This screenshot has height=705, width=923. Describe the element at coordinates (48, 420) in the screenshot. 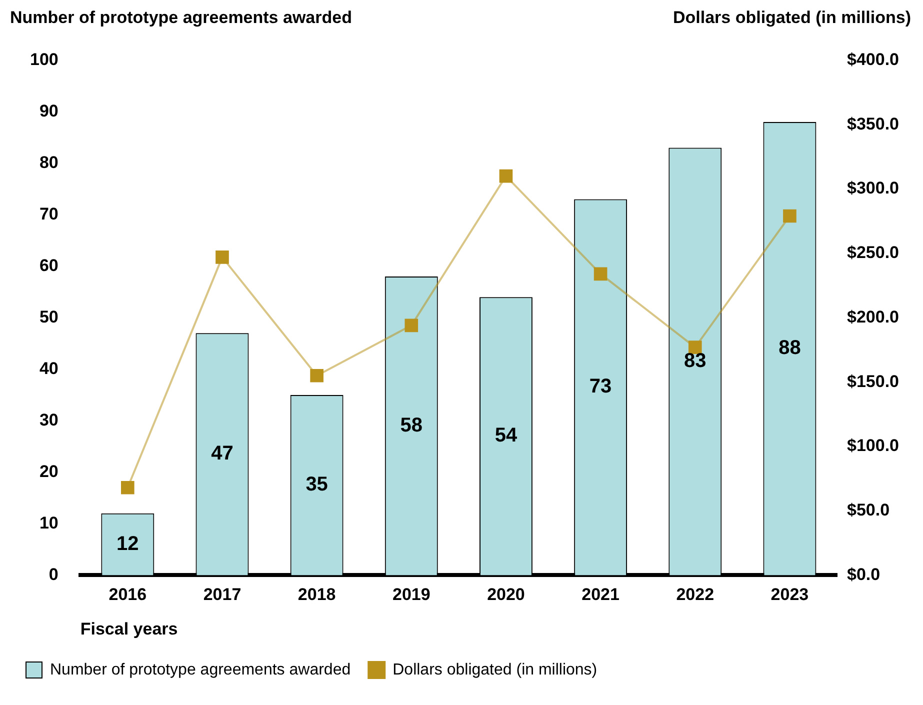

I see `y-tick-label: 30` at that location.